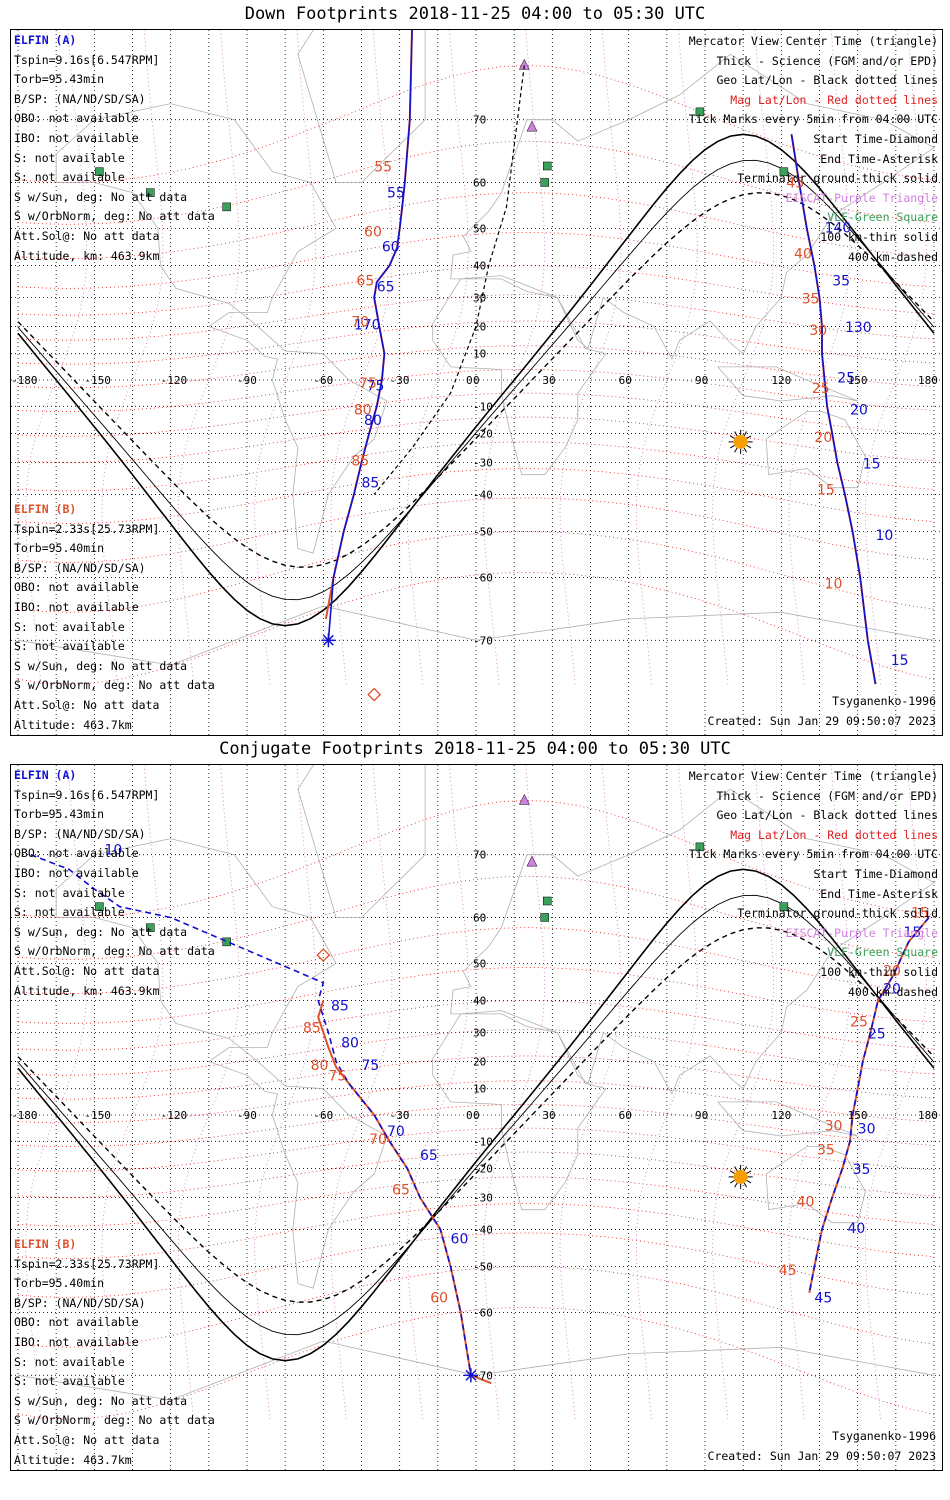 The height and width of the screenshot is (1500, 950). What do you see at coordinates (87, 1263) in the screenshot?
I see `elfin-b-info-line: Tspin=2.33s[25.73RPM]` at bounding box center [87, 1263].